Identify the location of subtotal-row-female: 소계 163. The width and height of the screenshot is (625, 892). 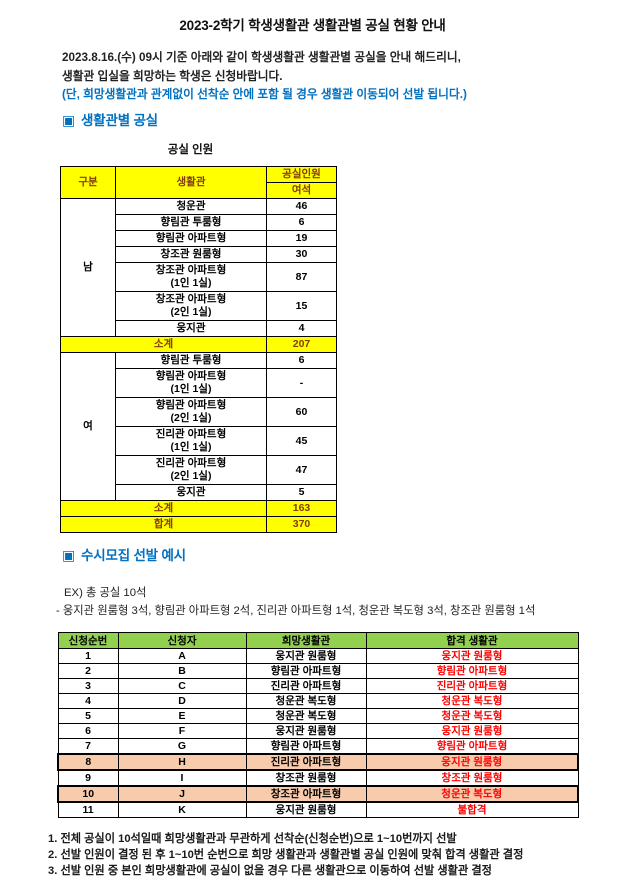
(198, 508).